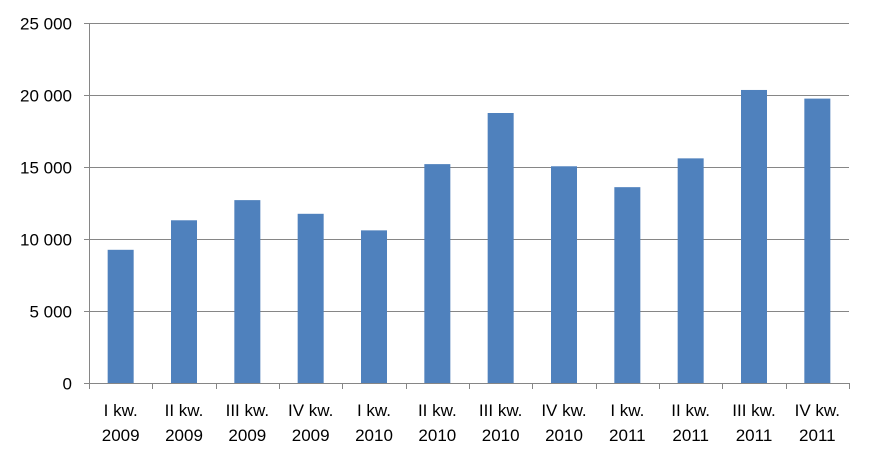  Describe the element at coordinates (690, 423) in the screenshot. I see `x-category-label: II kw. 2011` at that location.